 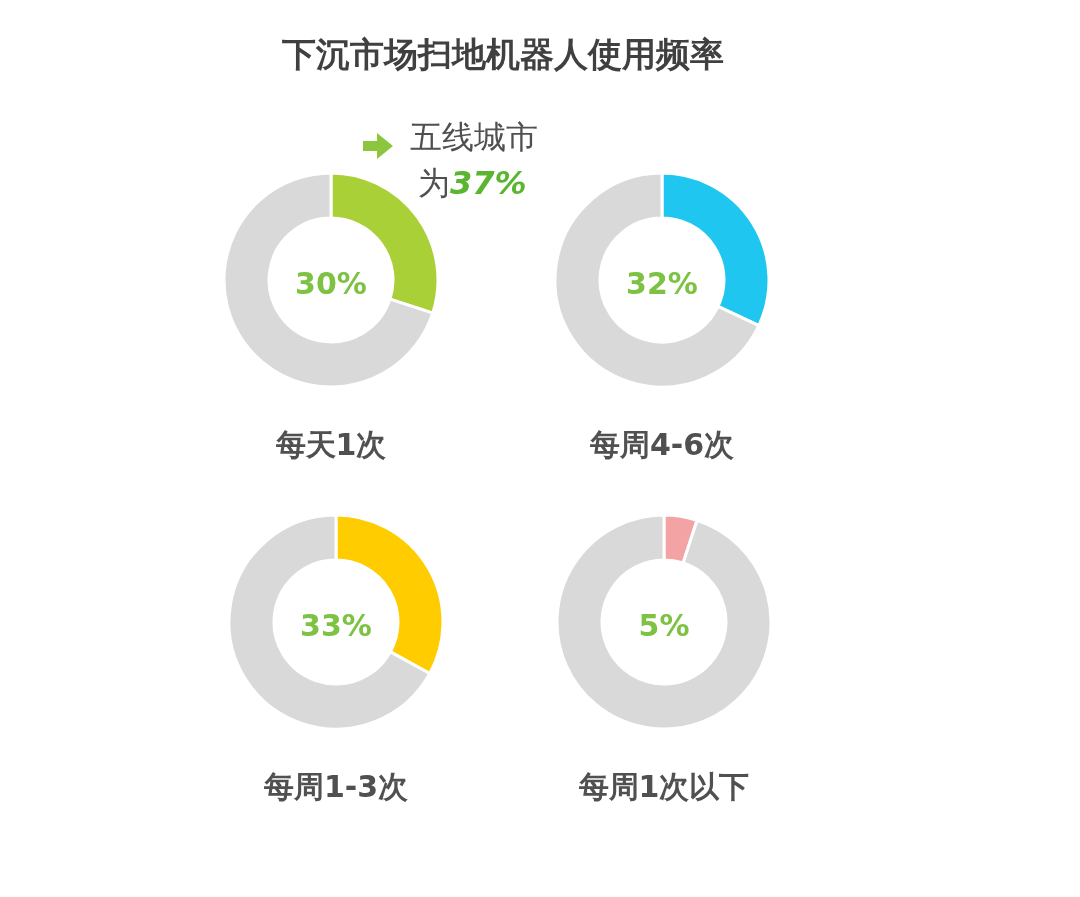 What do you see at coordinates (474, 137) in the screenshot?
I see `text: 五线城市` at bounding box center [474, 137].